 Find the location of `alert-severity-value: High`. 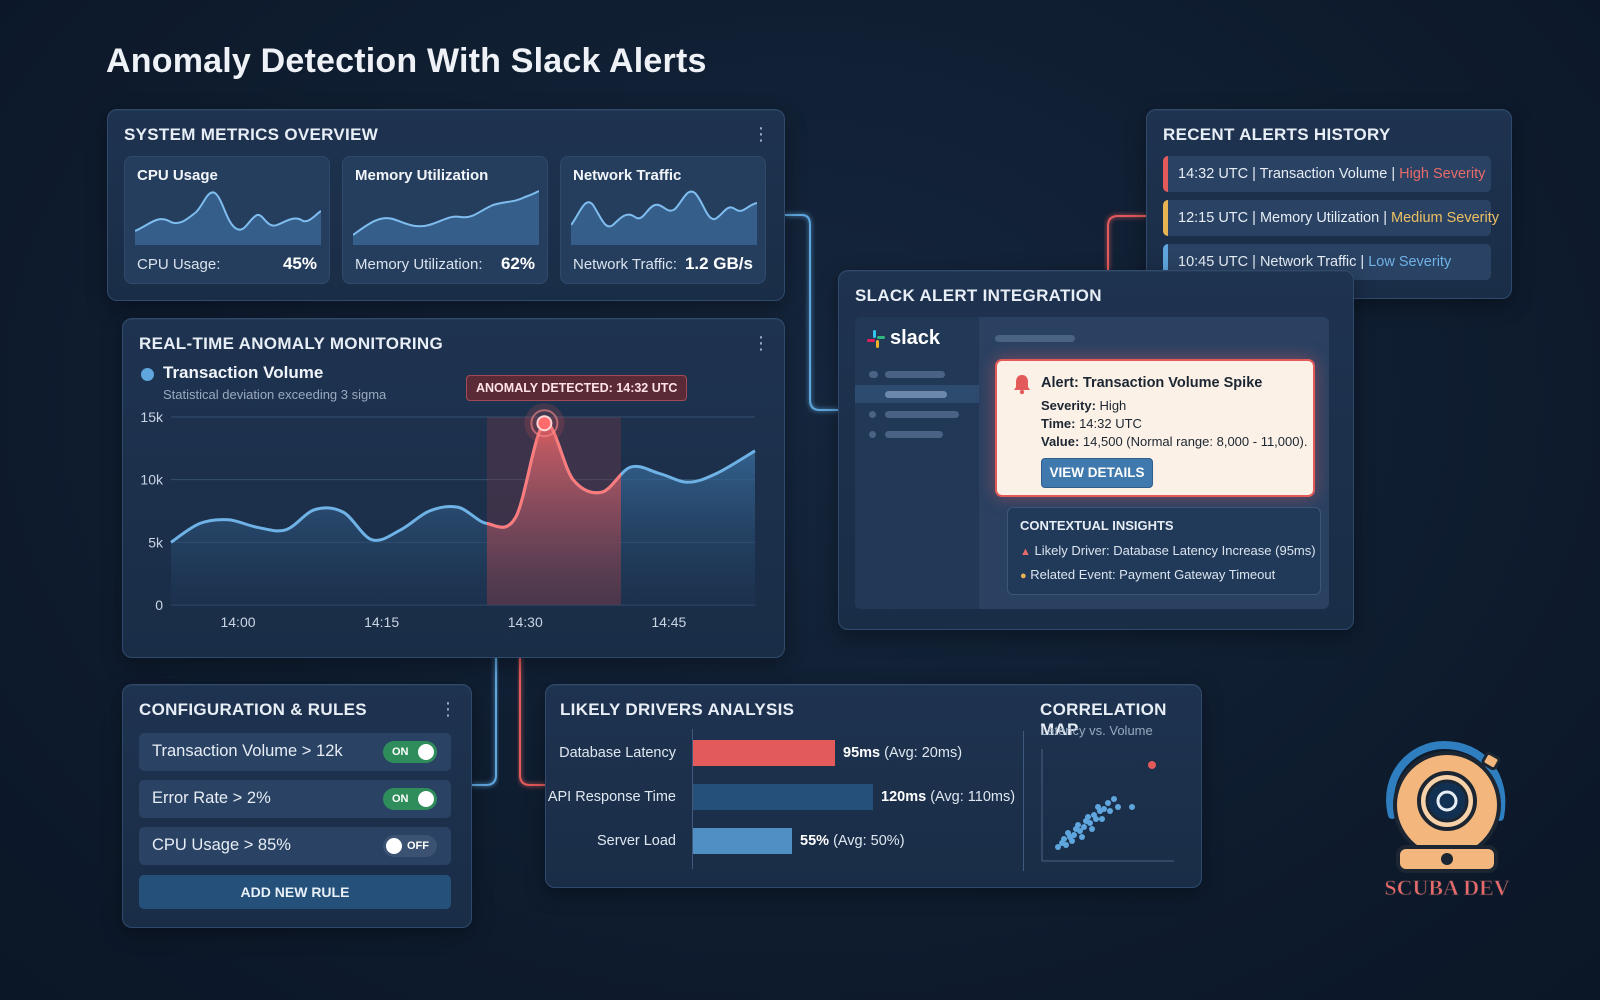

alert-severity-value: High is located at coordinates (1113, 405).